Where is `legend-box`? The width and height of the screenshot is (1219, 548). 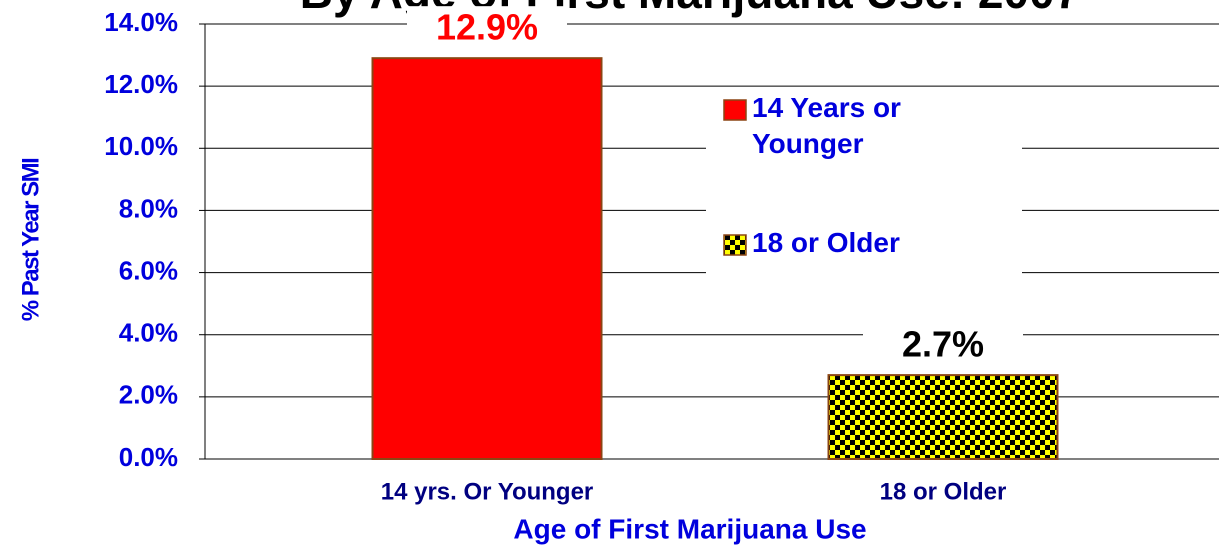
legend-box is located at coordinates (864, 183).